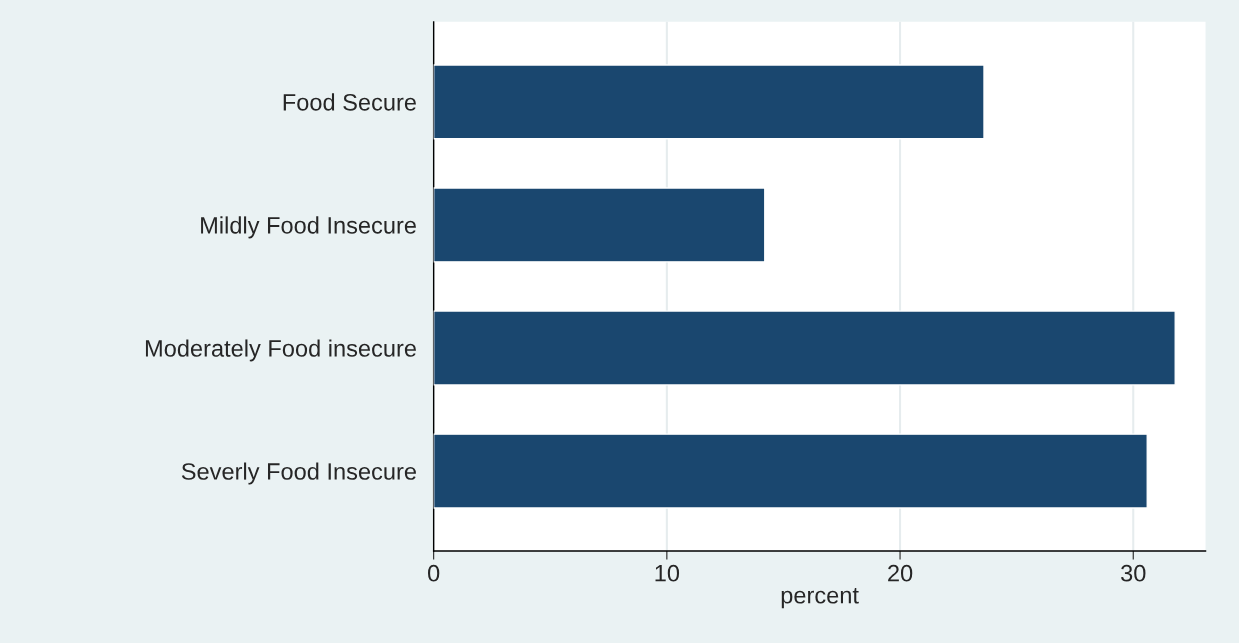 The width and height of the screenshot is (1239, 643). What do you see at coordinates (1133, 573) in the screenshot?
I see `x-tick-label: 30` at bounding box center [1133, 573].